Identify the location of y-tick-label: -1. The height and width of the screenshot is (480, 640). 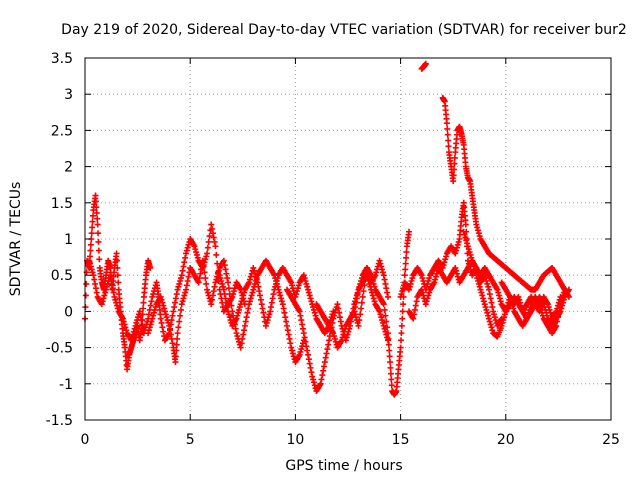
(66, 385).